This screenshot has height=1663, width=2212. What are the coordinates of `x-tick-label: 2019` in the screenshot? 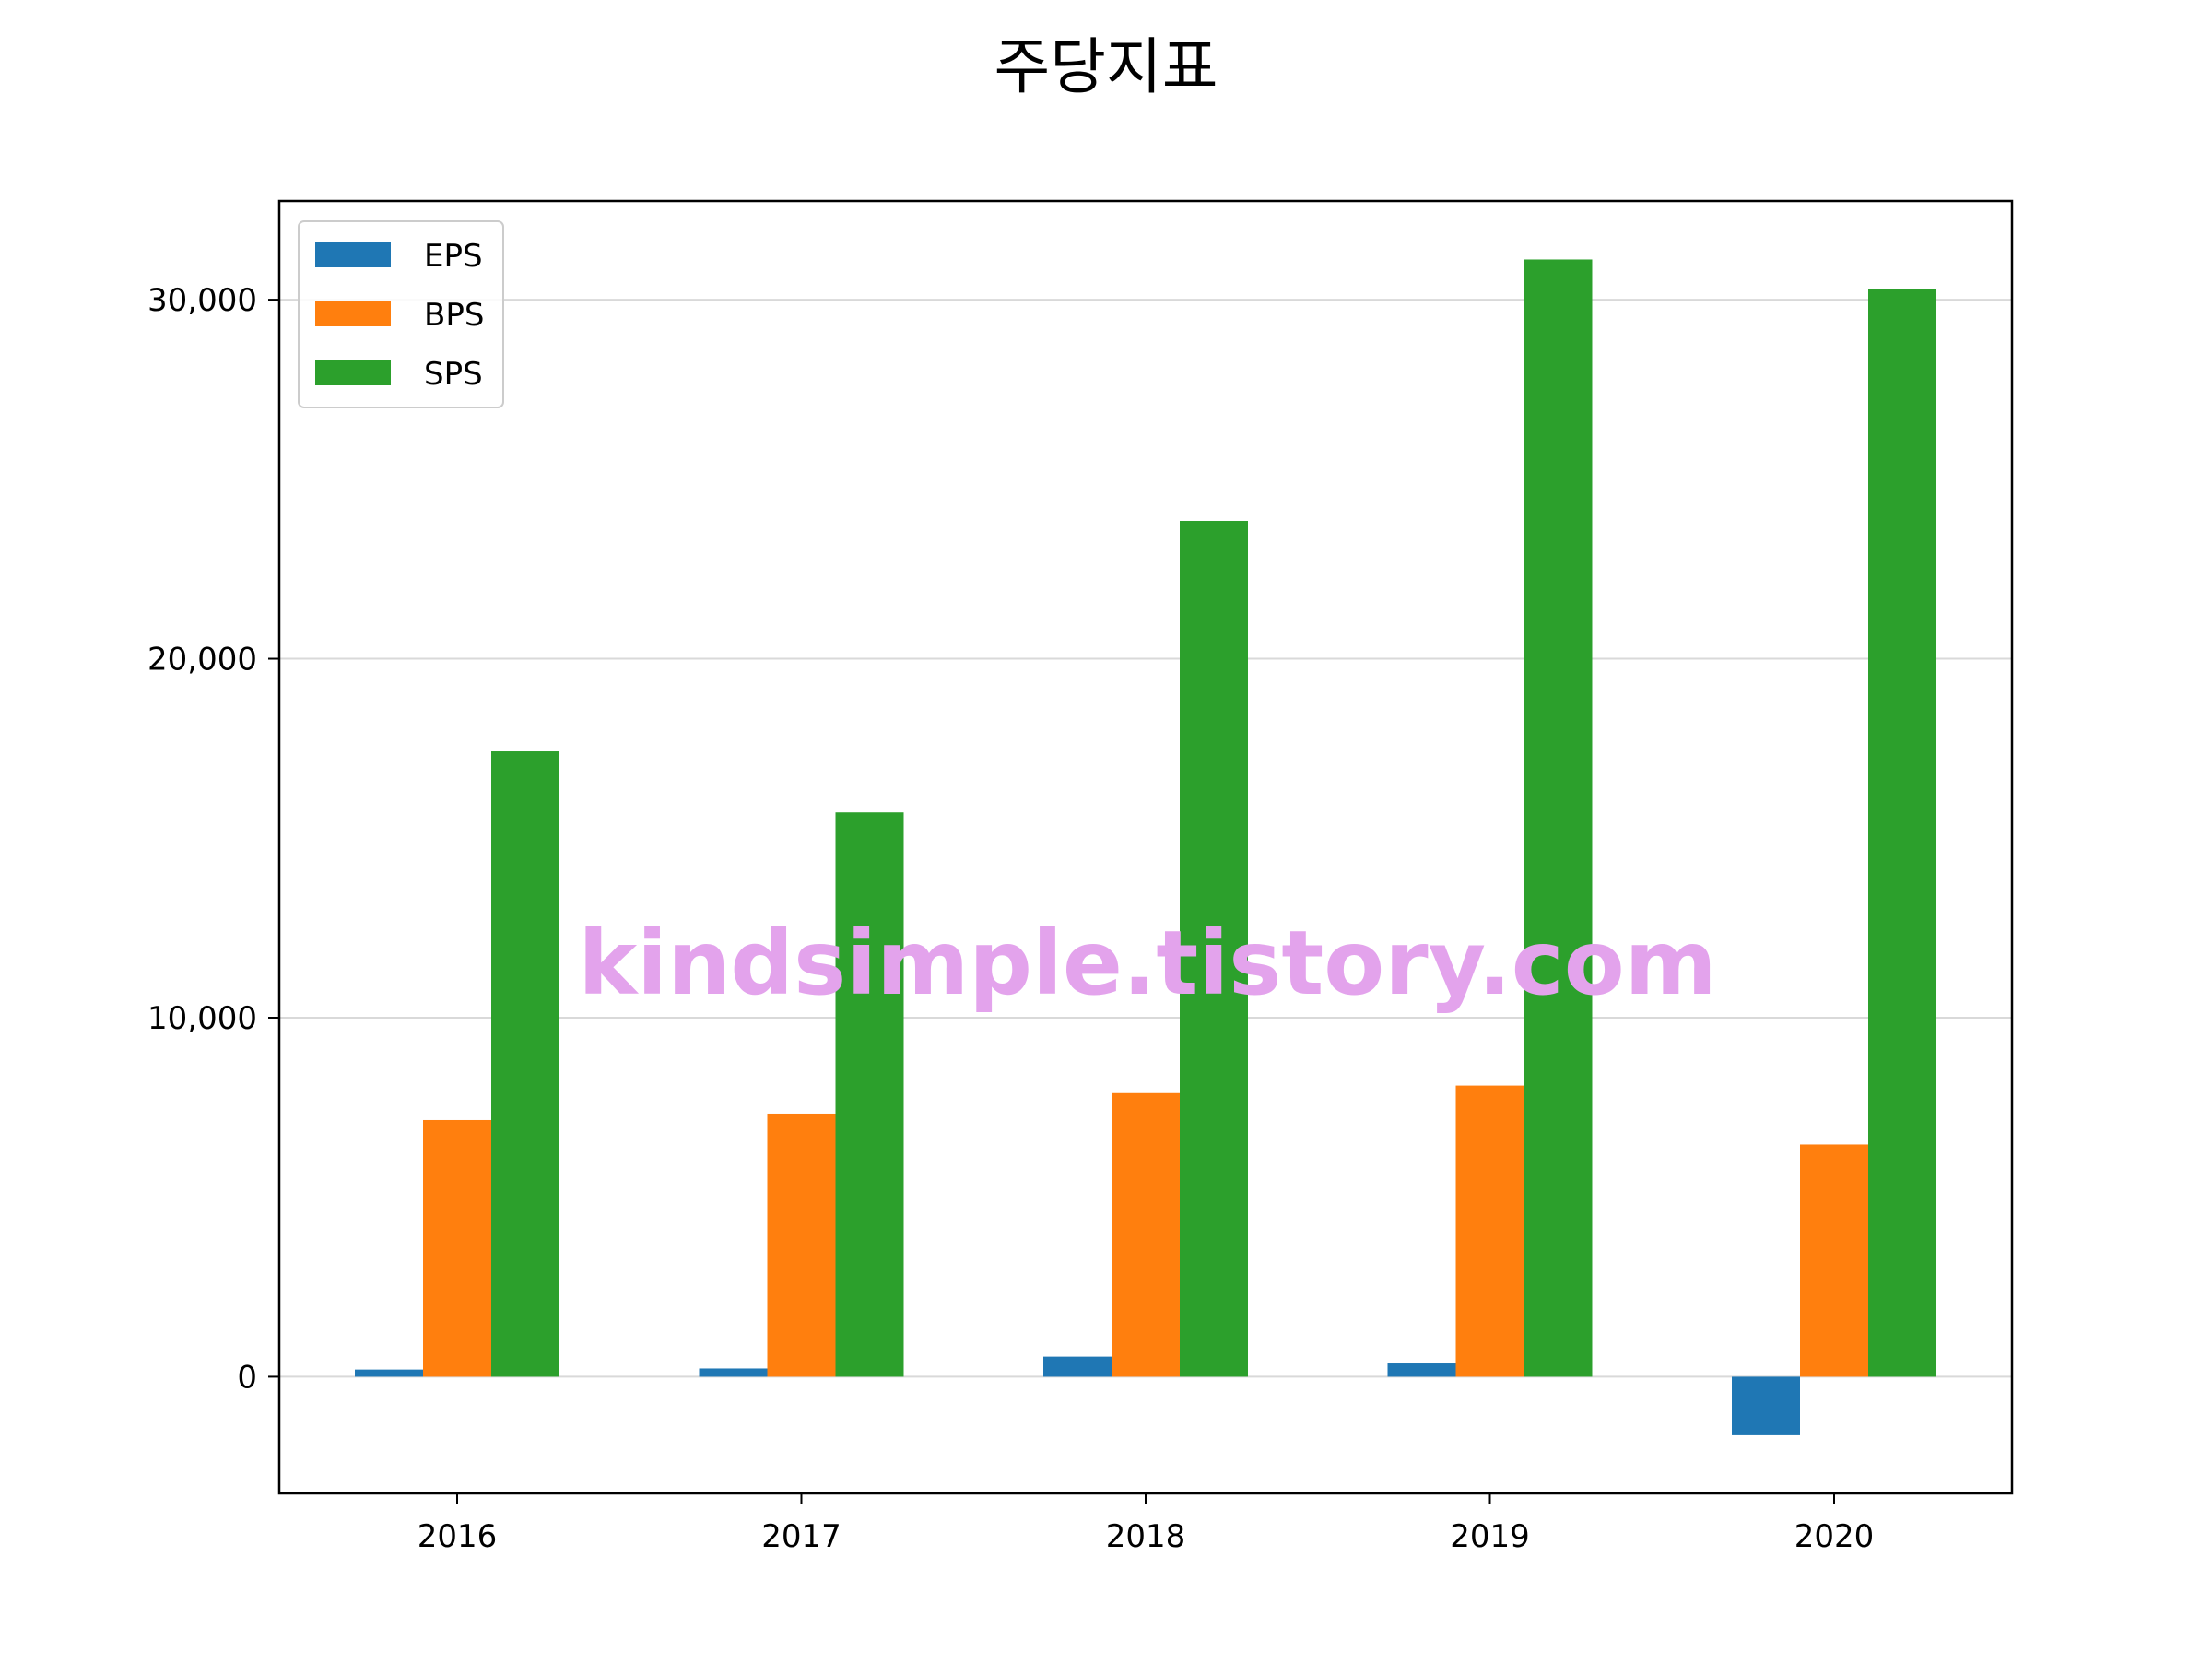 It's located at (1490, 1536).